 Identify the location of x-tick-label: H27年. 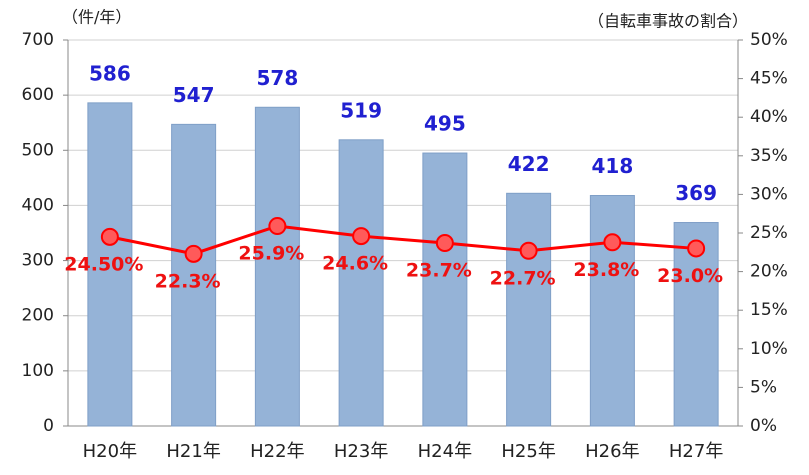
(696, 451).